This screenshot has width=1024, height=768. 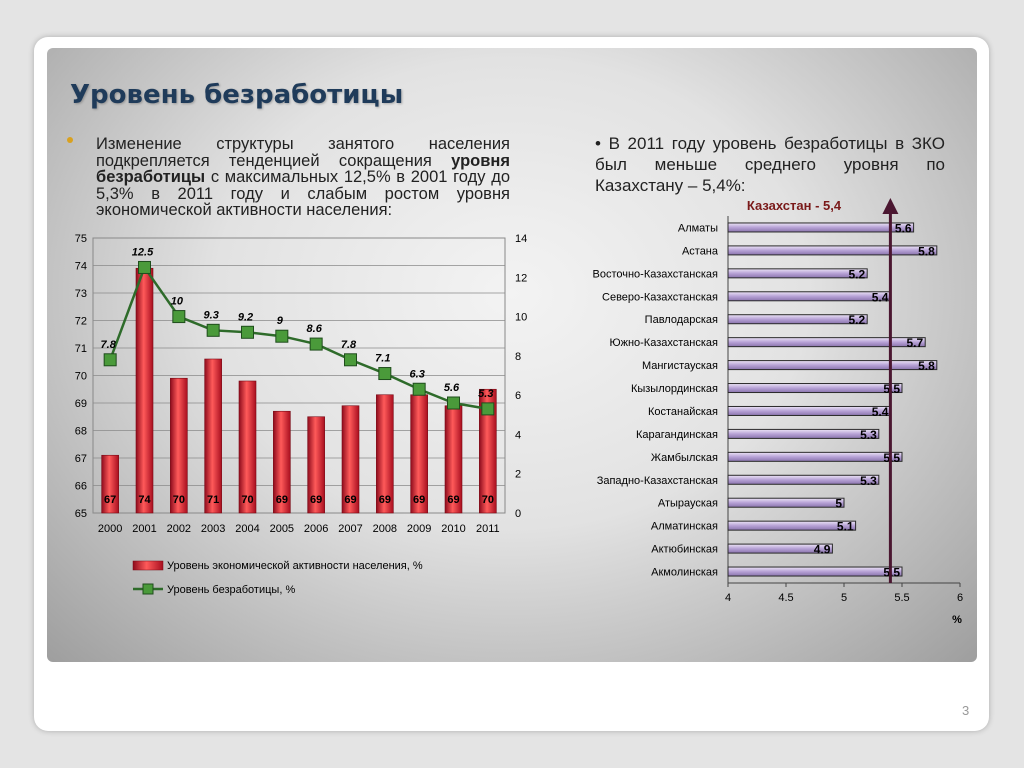 I want to click on y-left-tick-label: 70, so click(x=81, y=377).